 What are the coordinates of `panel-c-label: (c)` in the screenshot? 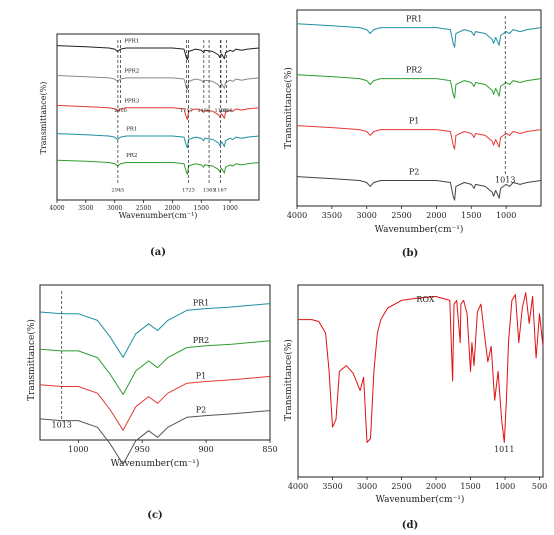 It's located at (155, 515).